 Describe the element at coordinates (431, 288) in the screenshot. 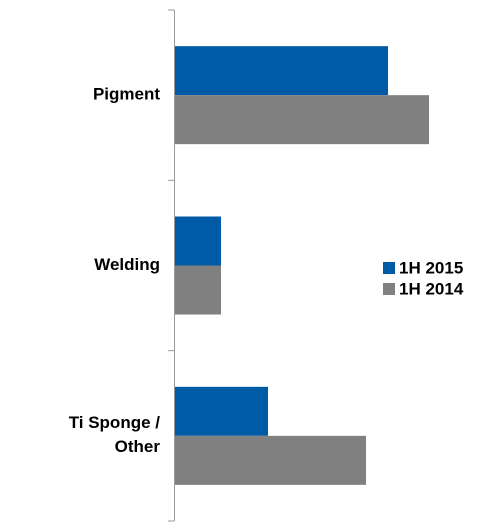

I see `legend-label: 1H 2014` at that location.